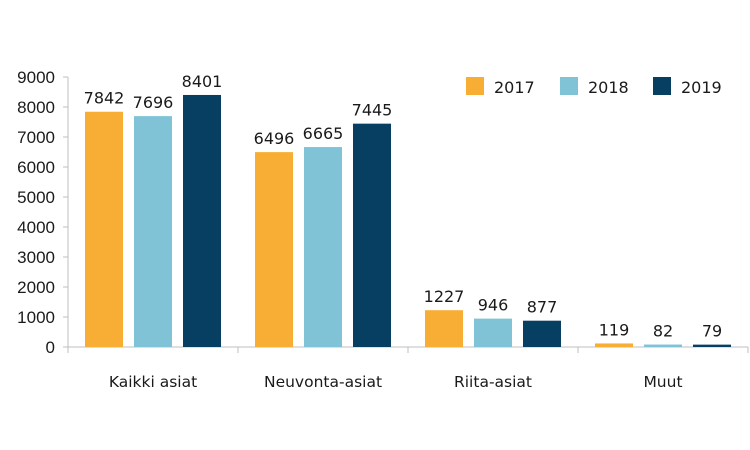 Image resolution: width=750 pixels, height=450 pixels. What do you see at coordinates (614, 329) in the screenshot?
I see `data-label: 119` at bounding box center [614, 329].